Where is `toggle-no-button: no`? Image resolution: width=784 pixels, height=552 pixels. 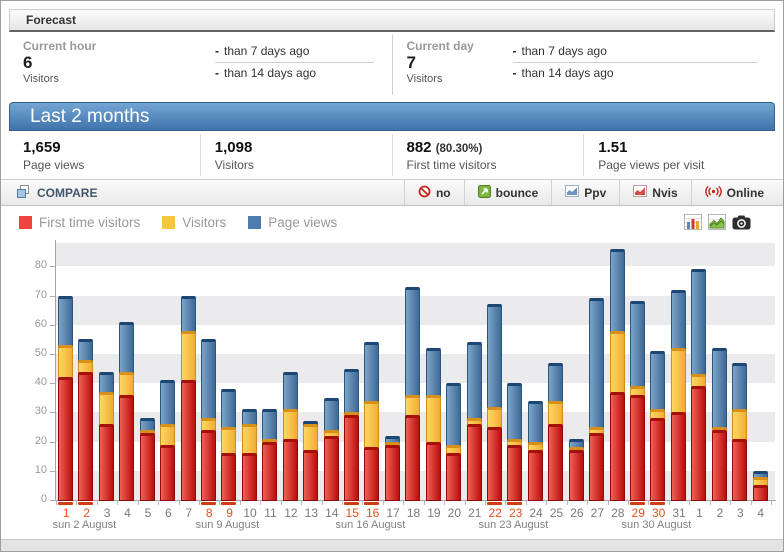 toggle-no-button: no is located at coordinates (433, 192).